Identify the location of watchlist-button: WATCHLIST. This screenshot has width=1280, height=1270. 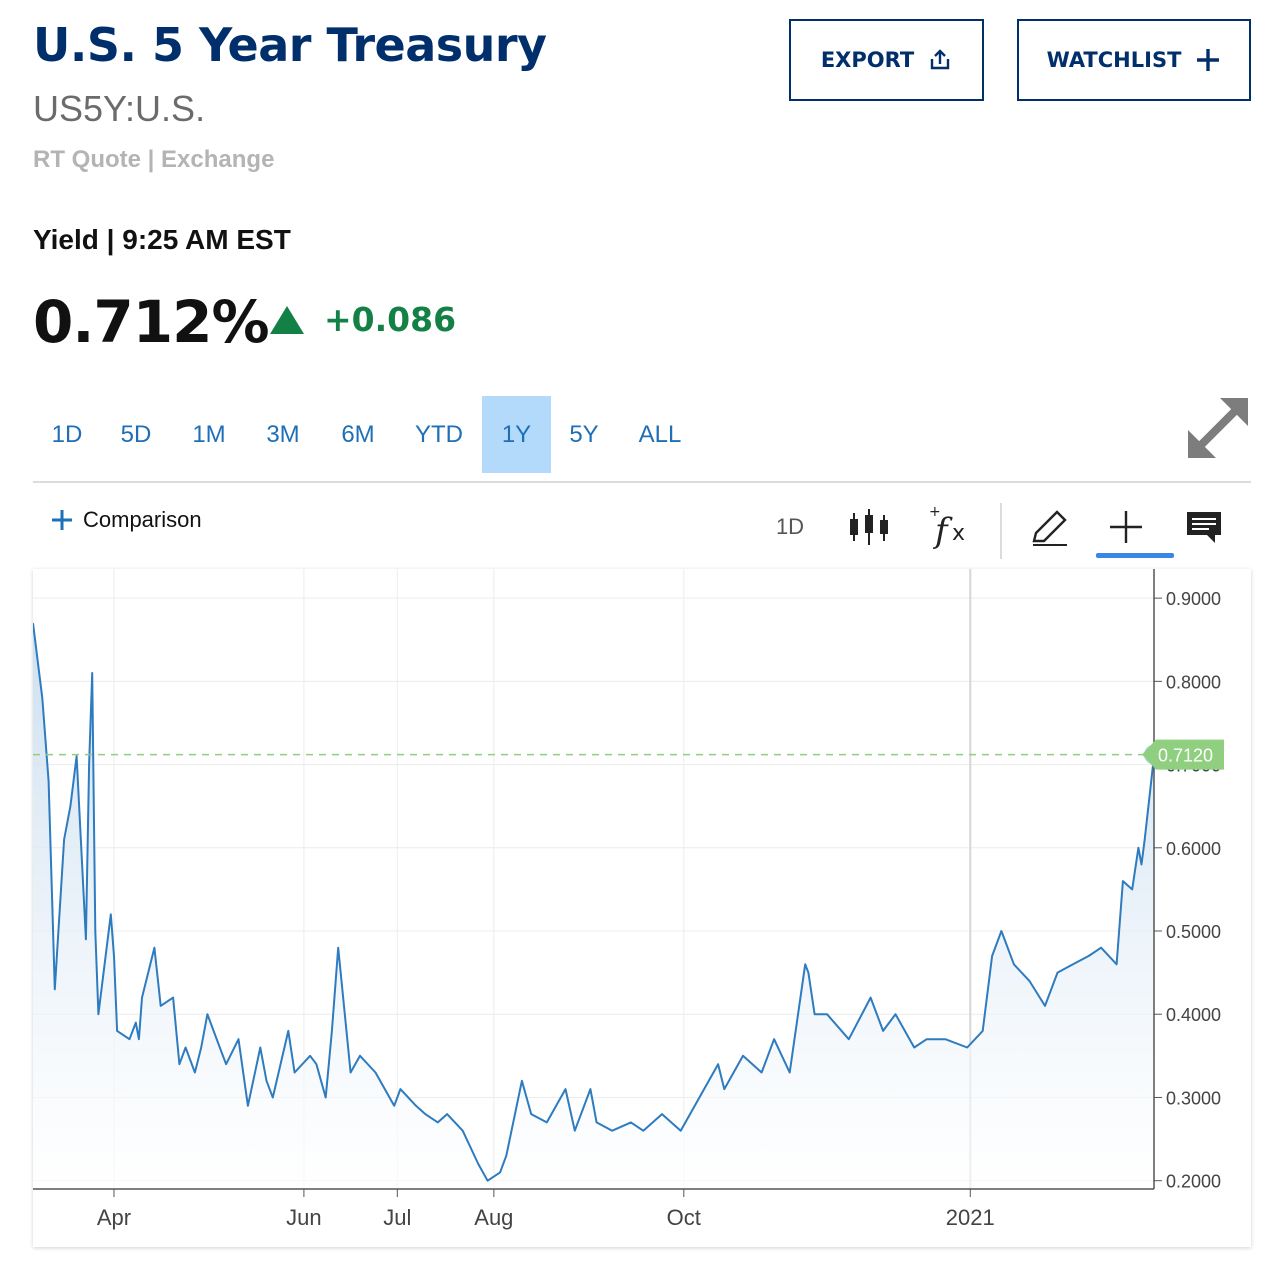
(1134, 60).